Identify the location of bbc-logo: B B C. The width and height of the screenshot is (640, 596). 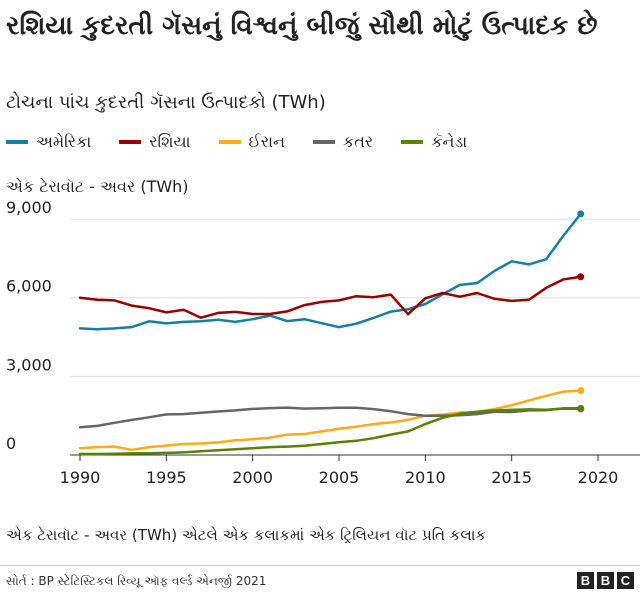
(604, 580).